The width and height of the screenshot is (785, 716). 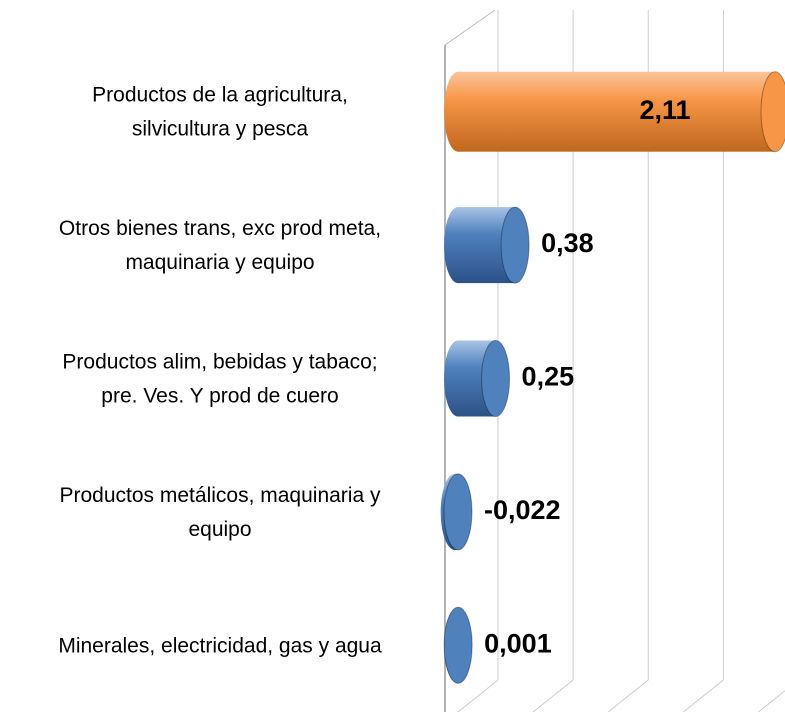 I want to click on category-line: Productos alim, bebidas y tabaco;, so click(x=219, y=362).